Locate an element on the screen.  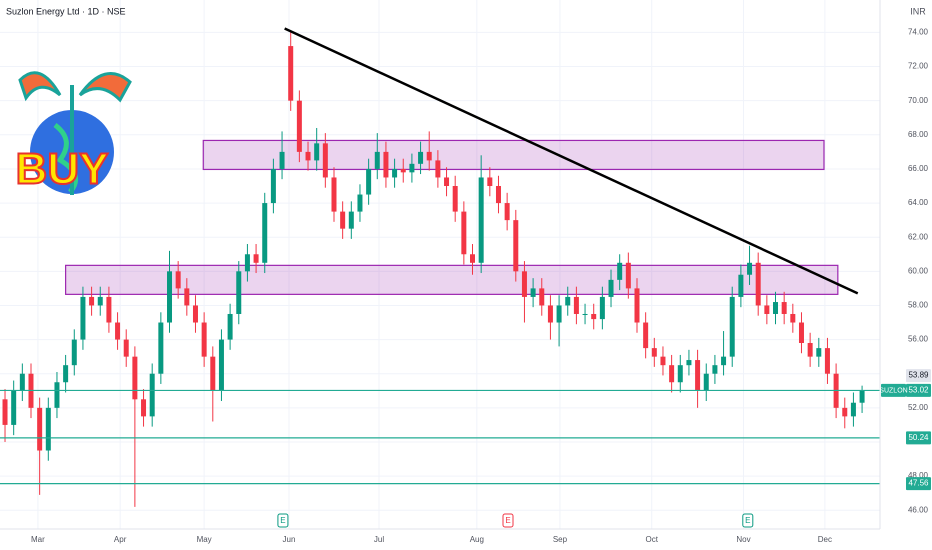
logo-wing is located at coordinates (40, 86).